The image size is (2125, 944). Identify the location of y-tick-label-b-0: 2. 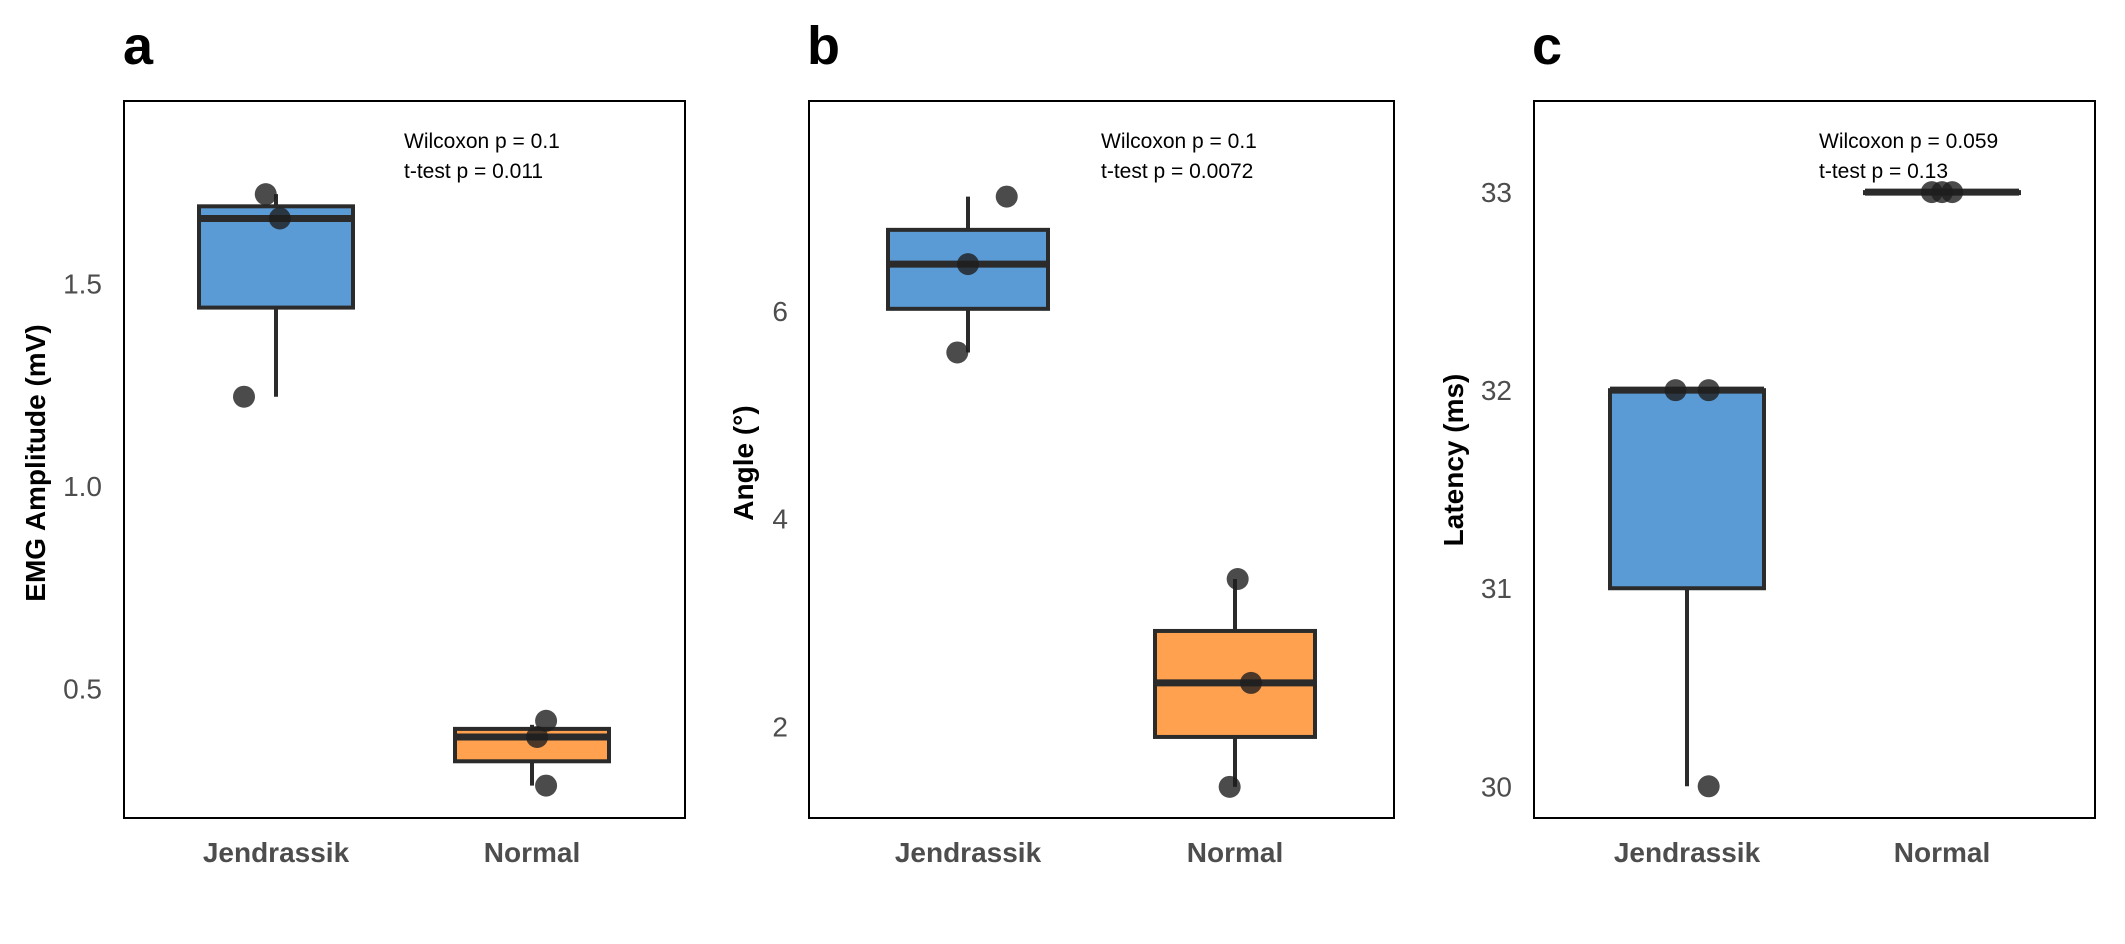
(780, 727).